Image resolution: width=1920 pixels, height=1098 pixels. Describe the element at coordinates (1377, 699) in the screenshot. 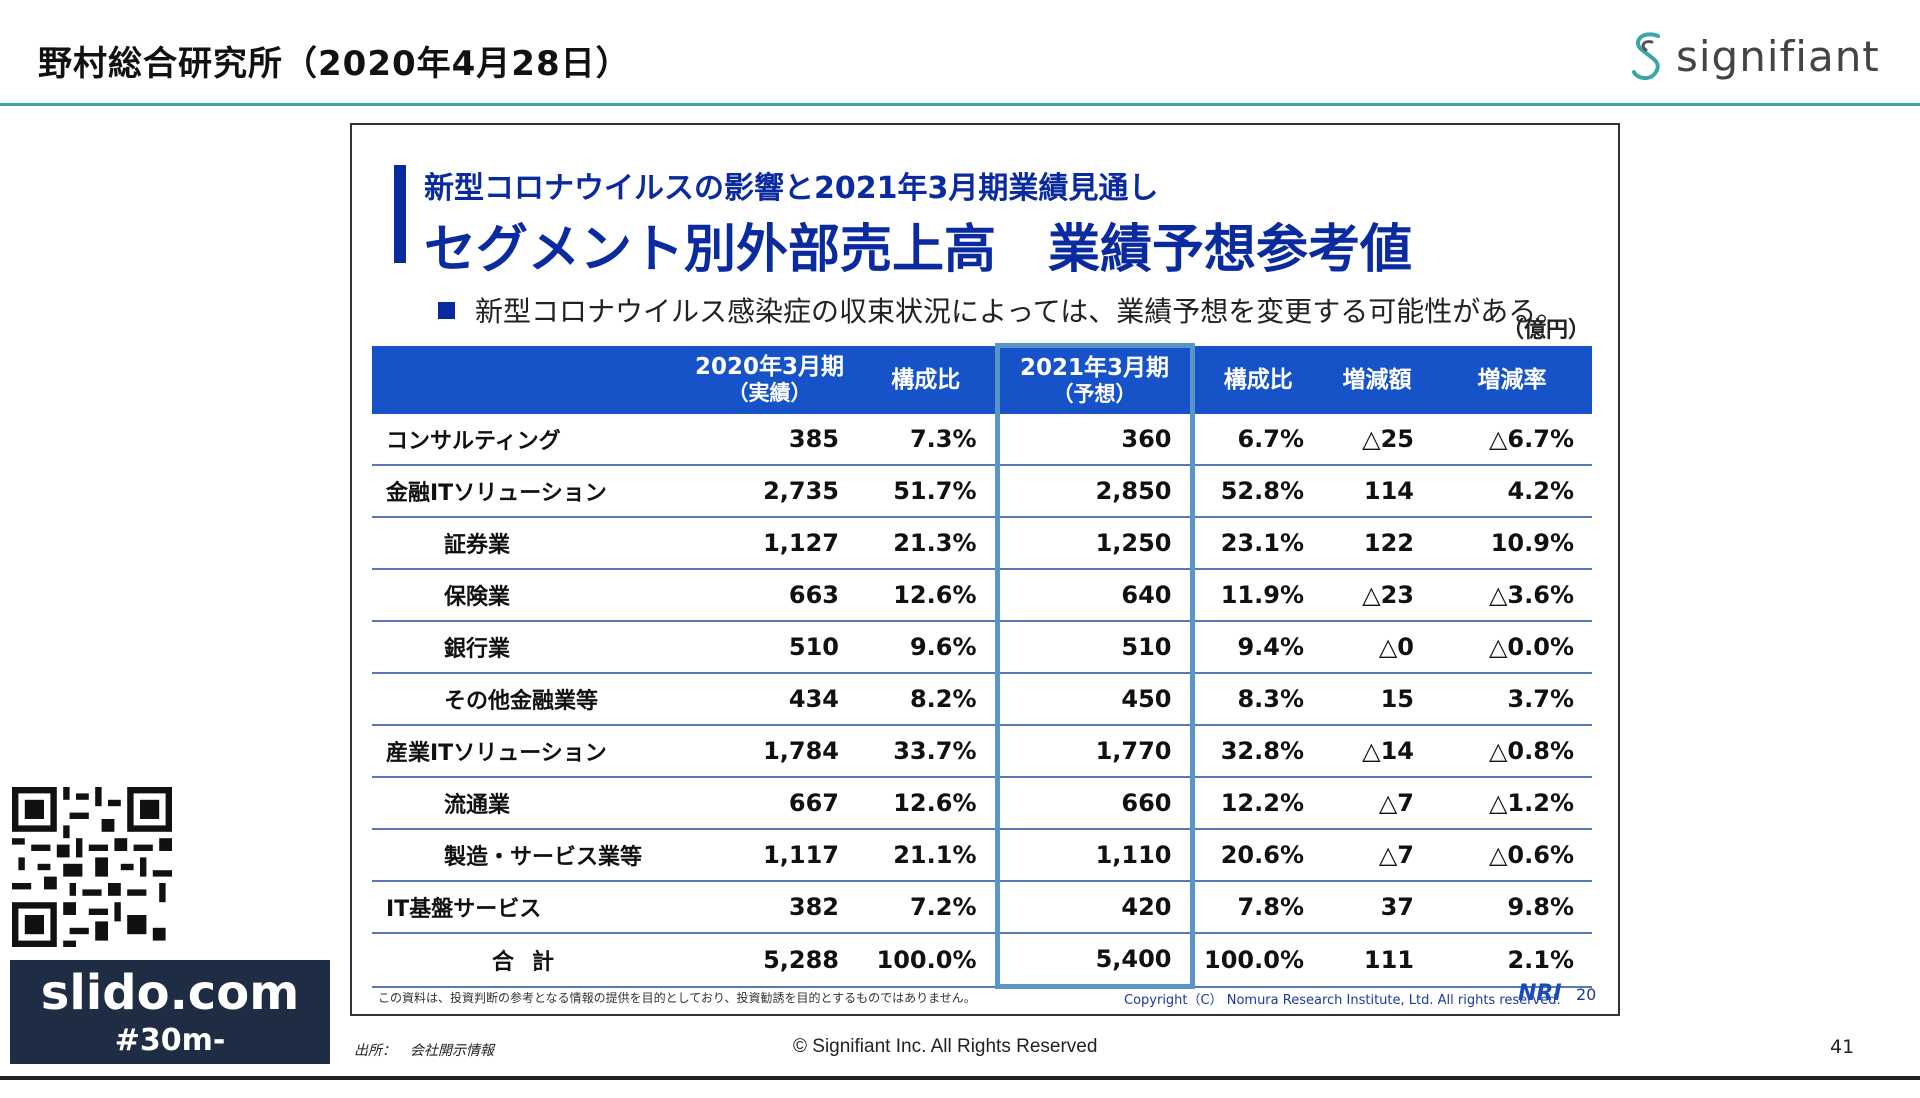

I see `cell-diff: 15` at that location.